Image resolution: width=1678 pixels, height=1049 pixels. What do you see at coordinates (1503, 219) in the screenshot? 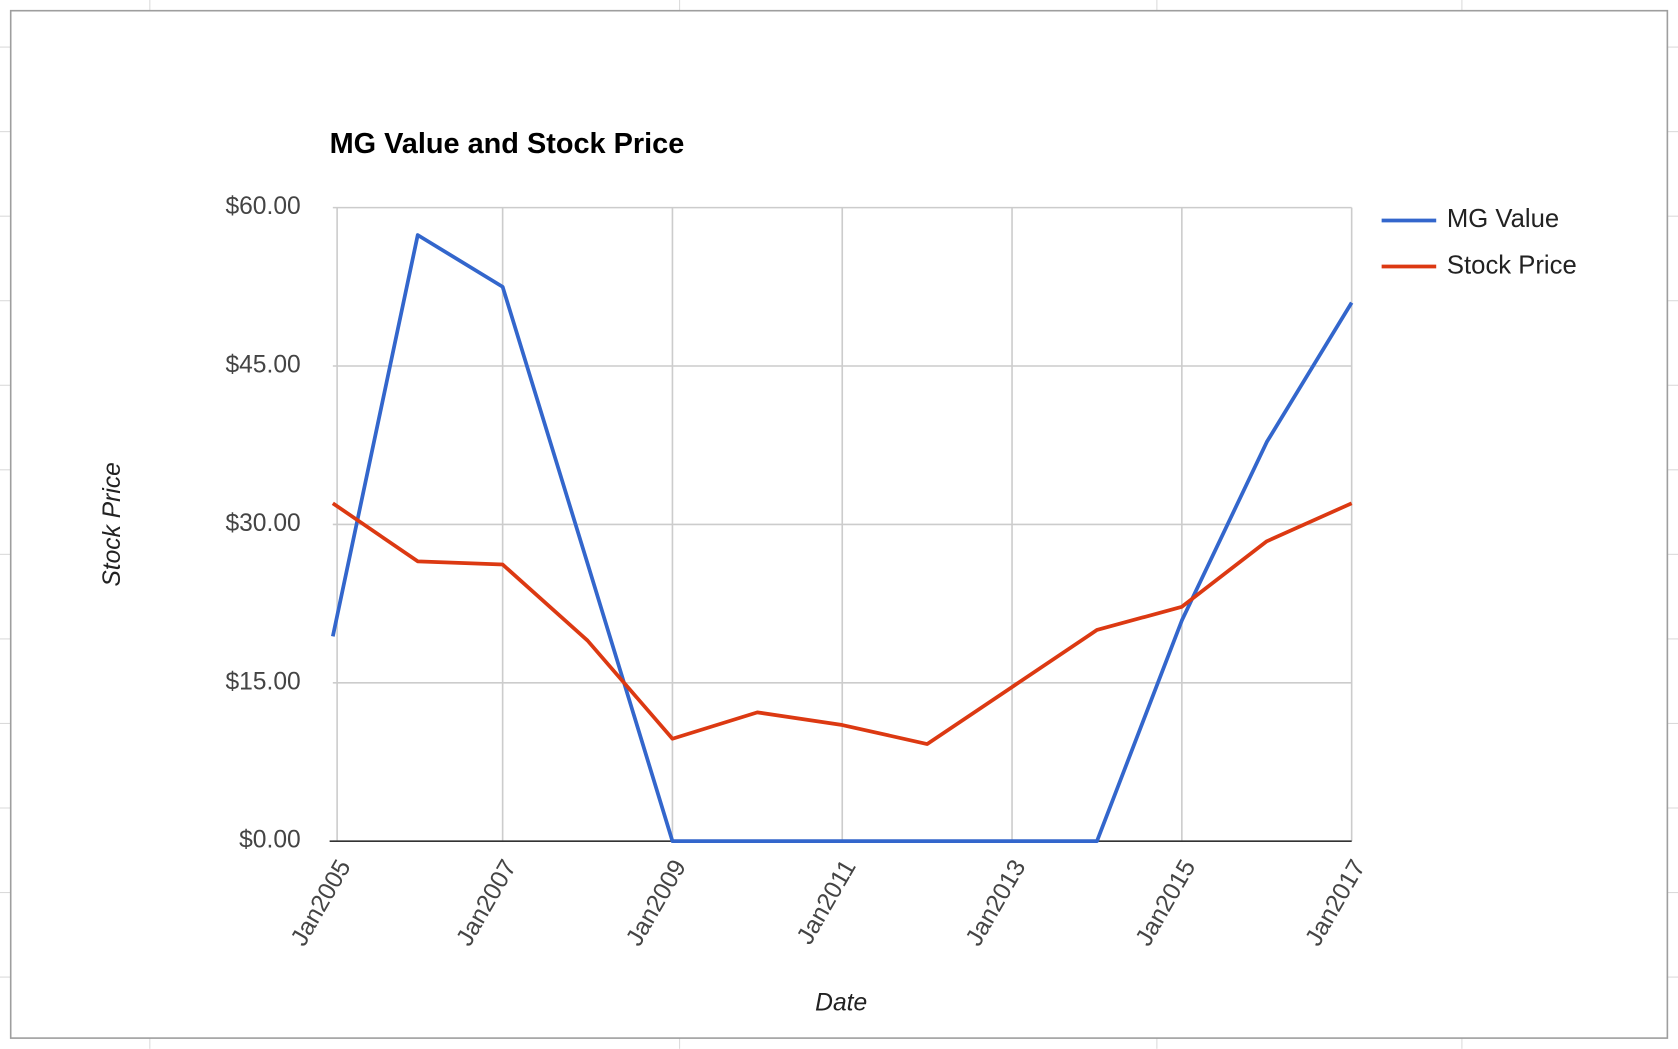
I see `legend-label: MG Value` at bounding box center [1503, 219].